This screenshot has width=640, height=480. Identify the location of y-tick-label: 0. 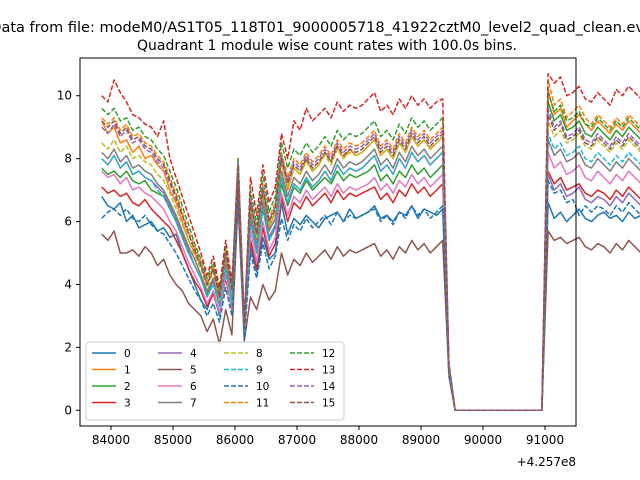
(68, 410).